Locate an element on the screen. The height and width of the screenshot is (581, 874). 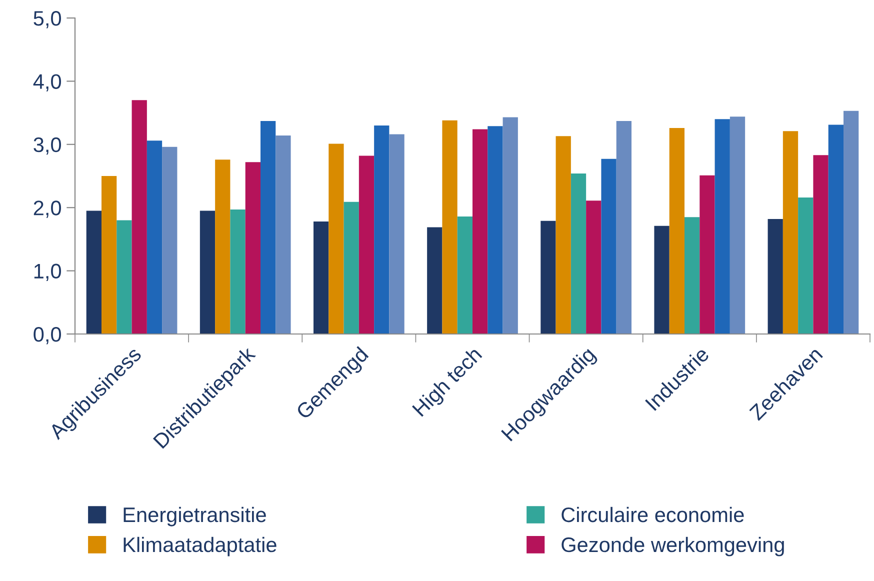
y-tick-label: 5,0 is located at coordinates (47, 19).